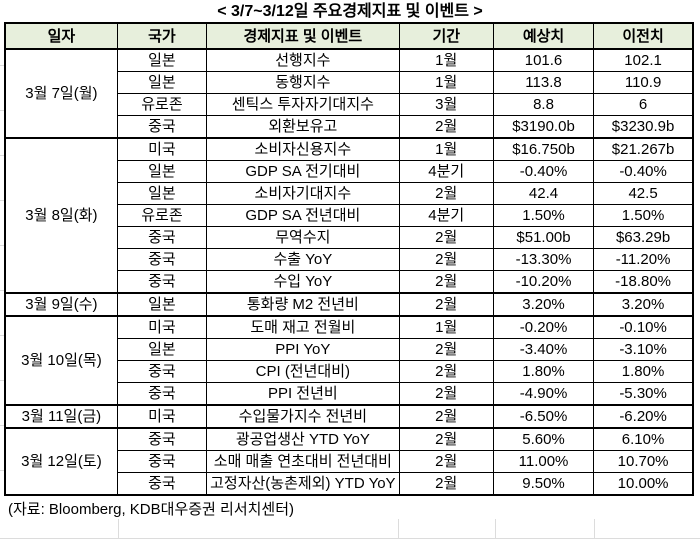  What do you see at coordinates (643, 371) in the screenshot?
I see `previous-cell: 1.80%` at bounding box center [643, 371].